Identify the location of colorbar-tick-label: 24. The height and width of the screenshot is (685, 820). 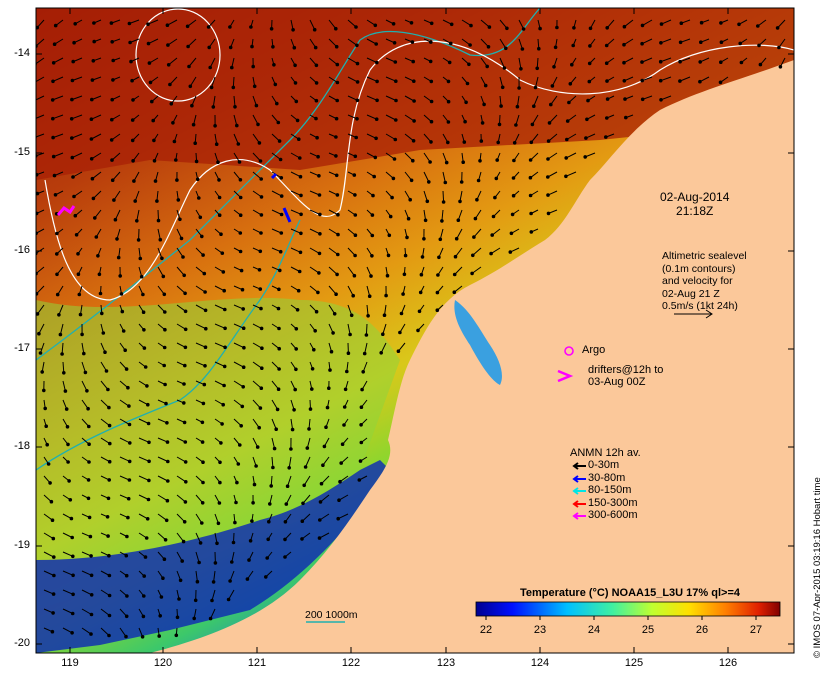
(594, 630).